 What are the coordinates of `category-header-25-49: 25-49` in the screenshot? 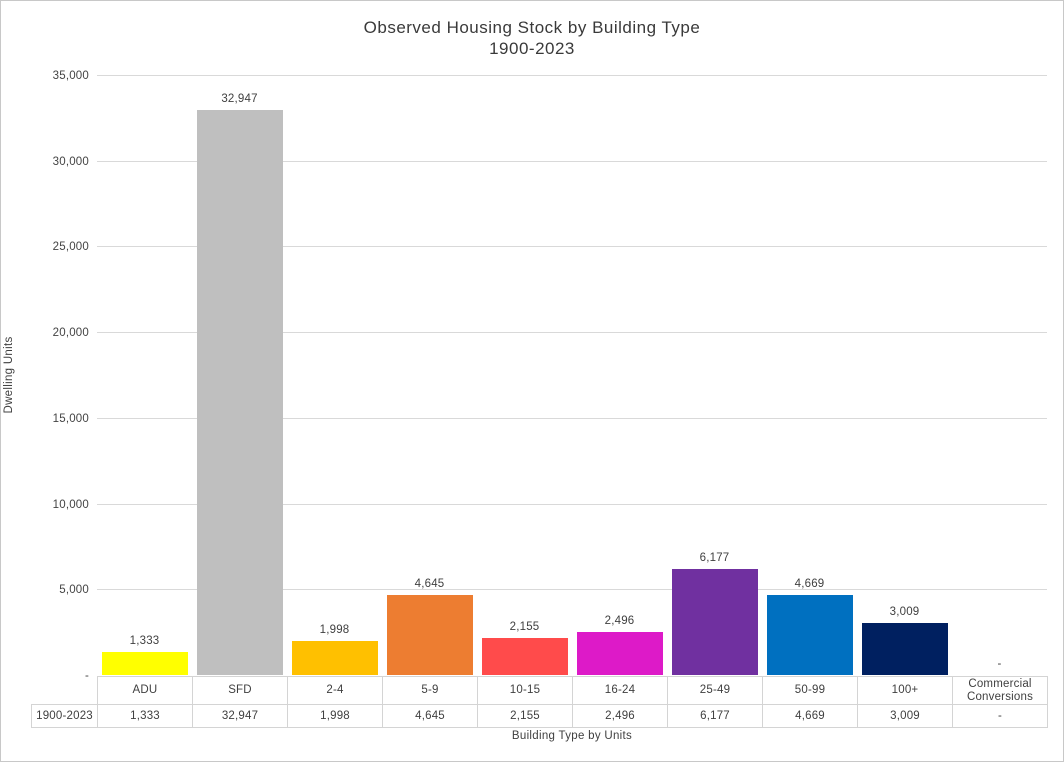 It's located at (715, 690).